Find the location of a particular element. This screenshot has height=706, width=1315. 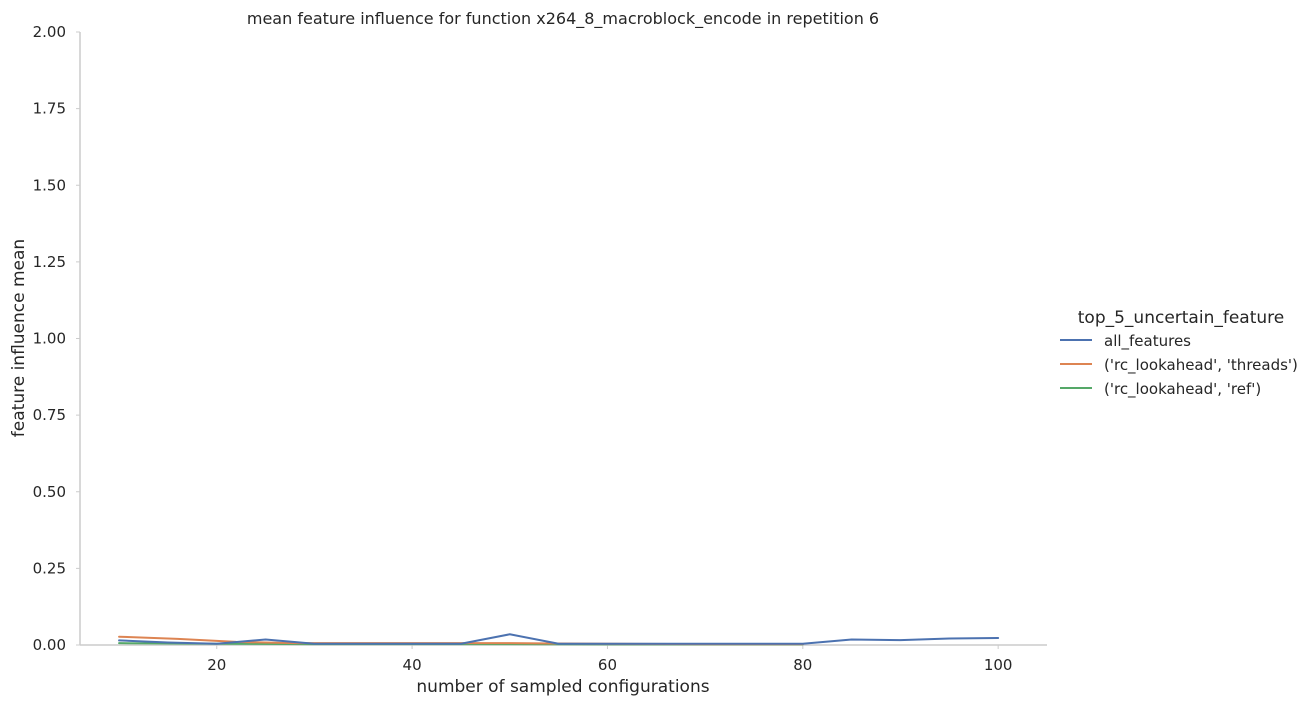

y-tick-label: 1.75 is located at coordinates (49, 109).